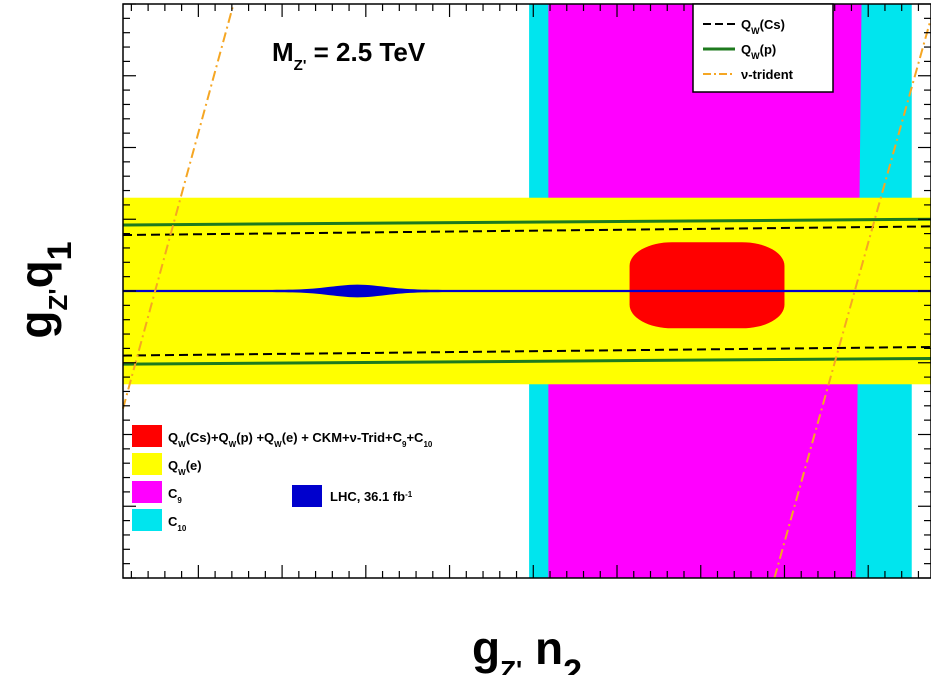 This screenshot has width=931, height=675. Describe the element at coordinates (177, 523) in the screenshot. I see `legend-entry-3: C10` at that location.